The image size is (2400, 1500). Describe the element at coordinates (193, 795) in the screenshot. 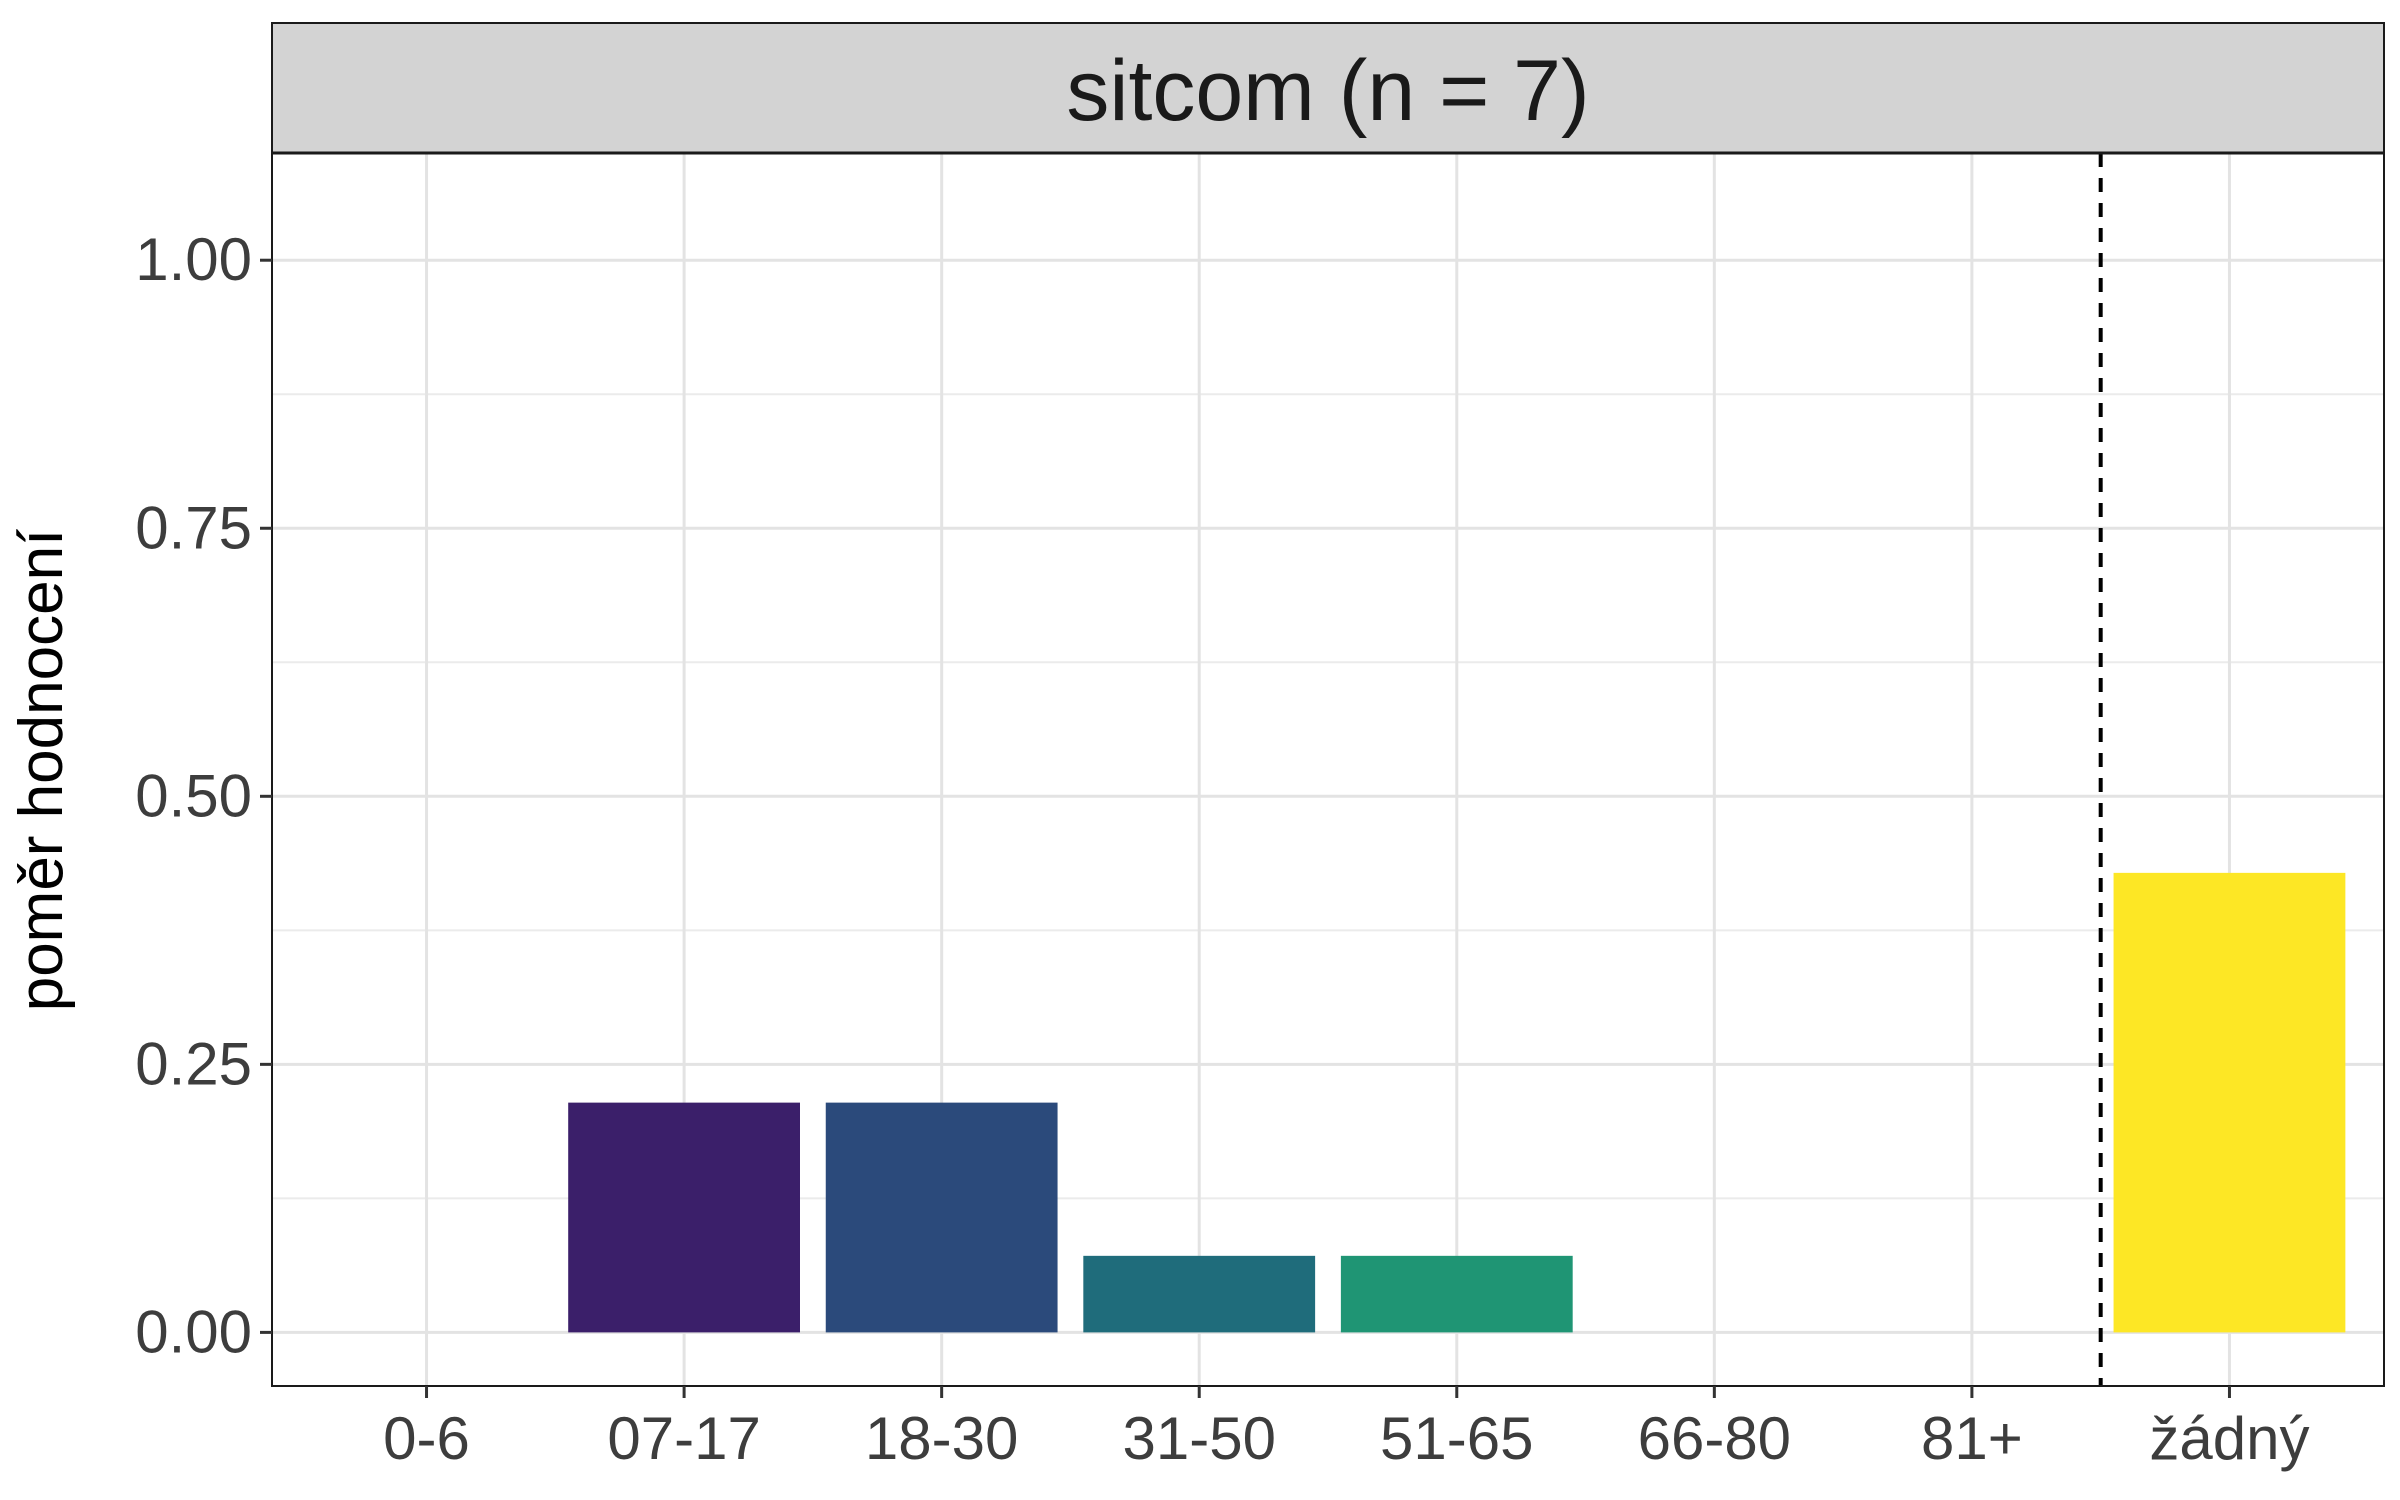

I see `y-tick-label: 0.50` at that location.